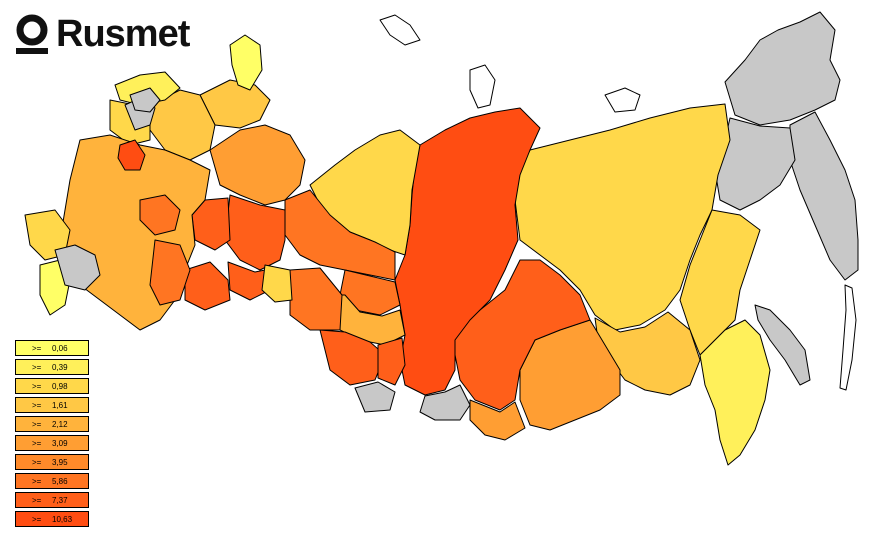  I want to click on region-irkutsk, so click(522, 335).